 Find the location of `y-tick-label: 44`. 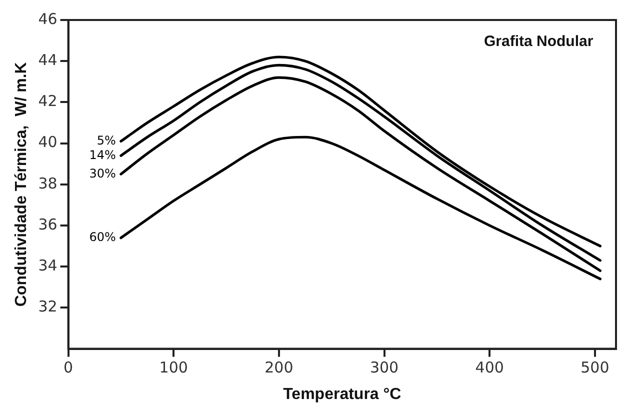

y-tick-label: 44 is located at coordinates (48, 59).